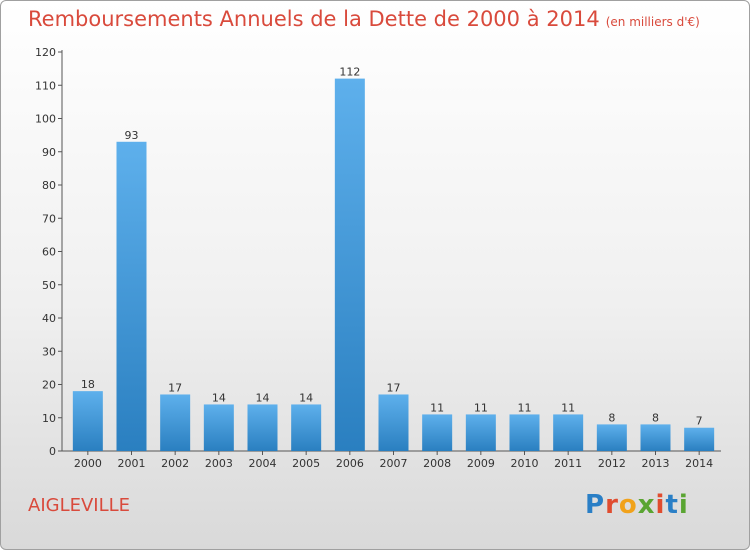  I want to click on x-tick-label-2008: 2008, so click(437, 463).